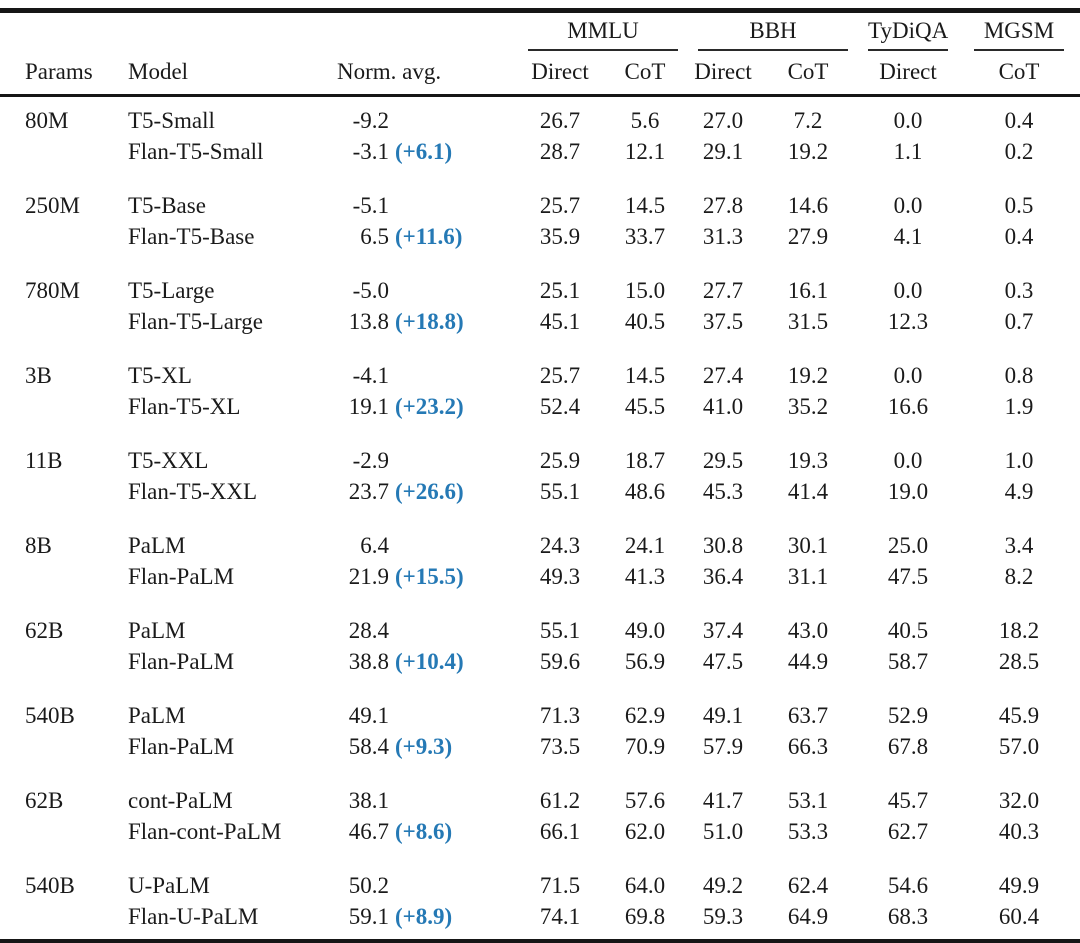 The height and width of the screenshot is (943, 1080). What do you see at coordinates (723, 290) in the screenshot?
I see `cell-bbh-direct: 27.7` at bounding box center [723, 290].